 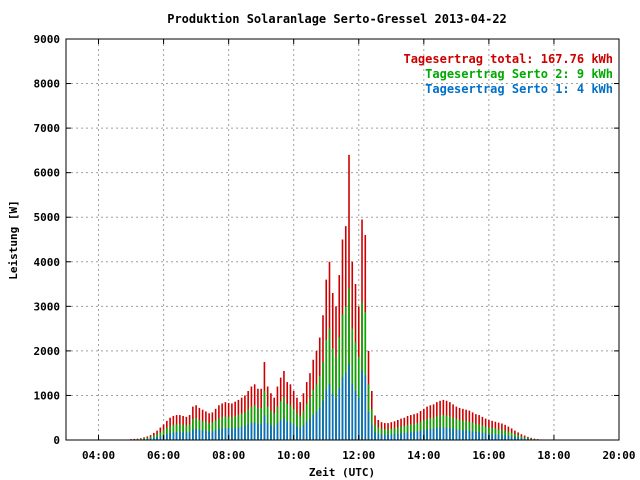 What do you see at coordinates (358, 455) in the screenshot?
I see `x-tick-label: 12:00` at bounding box center [358, 455].